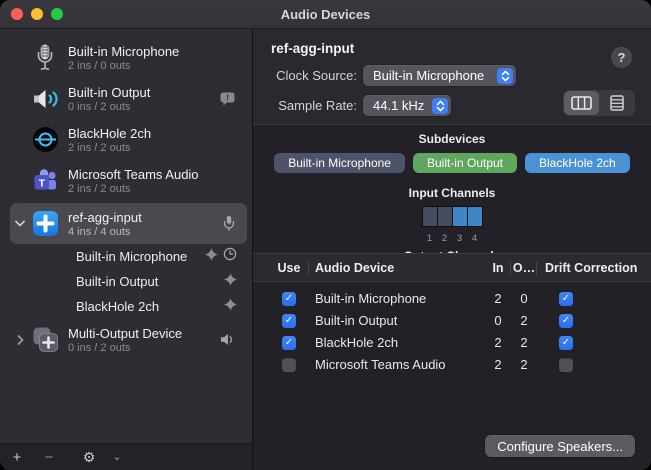  What do you see at coordinates (17, 14) in the screenshot?
I see `close-button` at bounding box center [17, 14].